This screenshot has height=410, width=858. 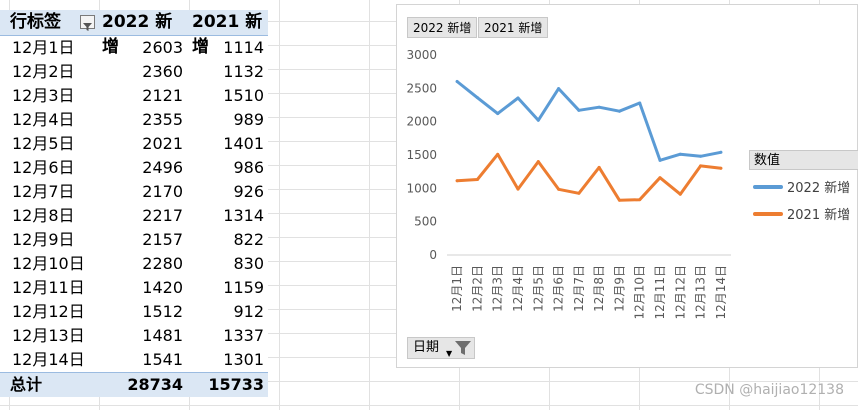 What do you see at coordinates (43, 239) in the screenshot?
I see `row-date: 12月9日` at bounding box center [43, 239].